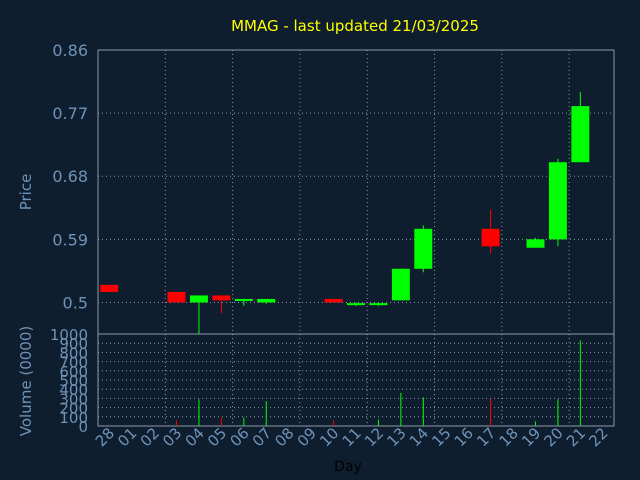 The height and width of the screenshot is (480, 640). Describe the element at coordinates (73, 353) in the screenshot. I see `volume-y-tick-label: 800` at that location.